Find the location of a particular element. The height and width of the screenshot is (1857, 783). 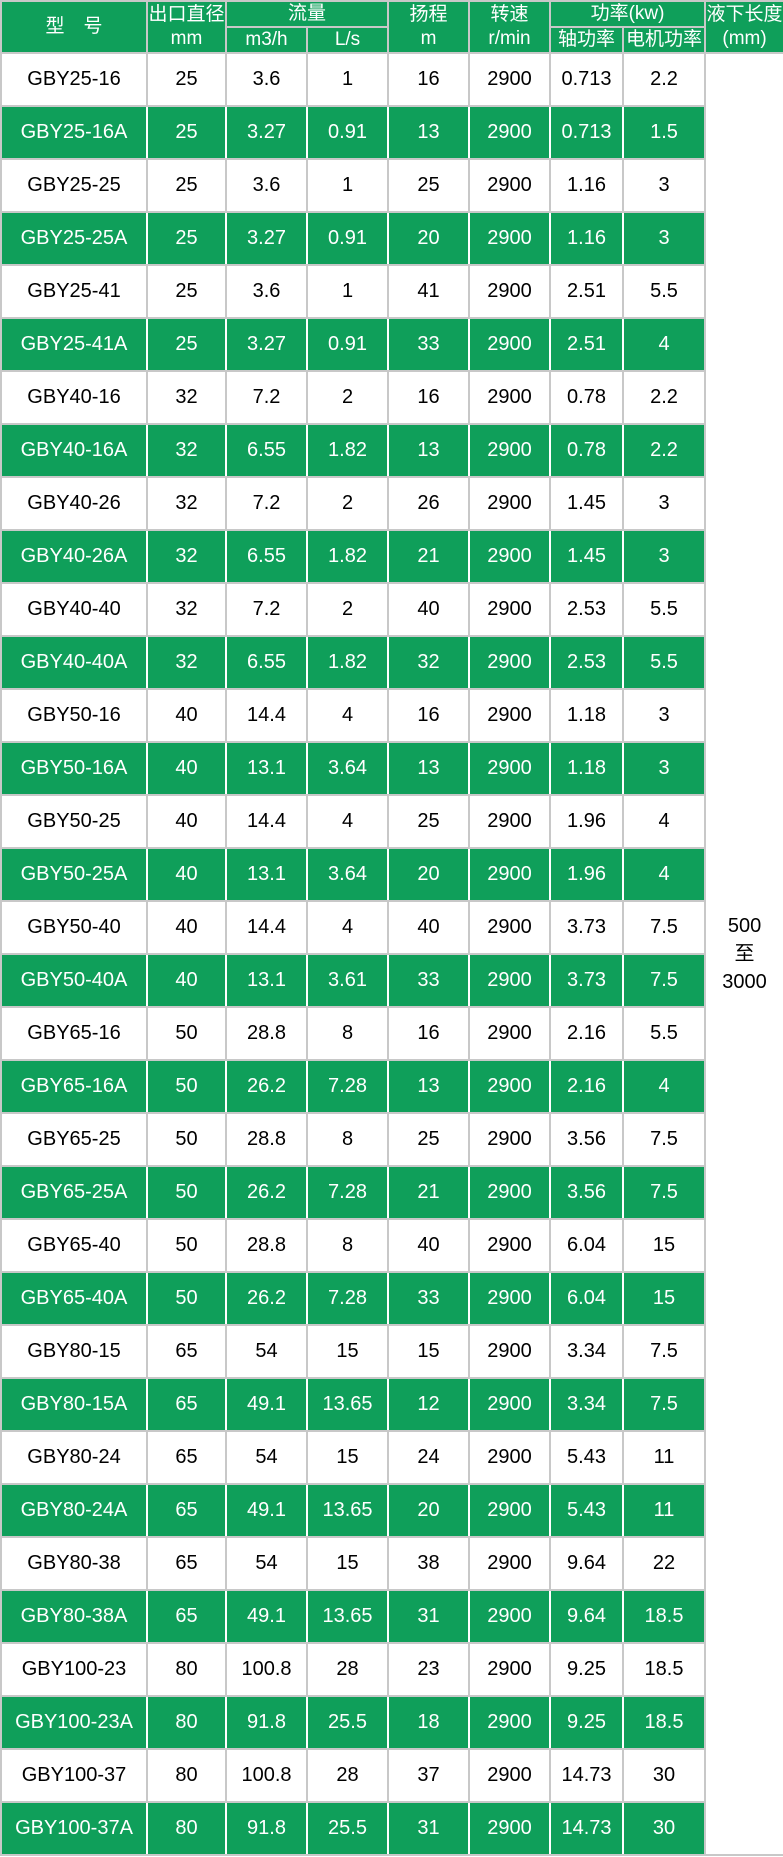

col-header-head-unit: m is located at coordinates (428, 38).